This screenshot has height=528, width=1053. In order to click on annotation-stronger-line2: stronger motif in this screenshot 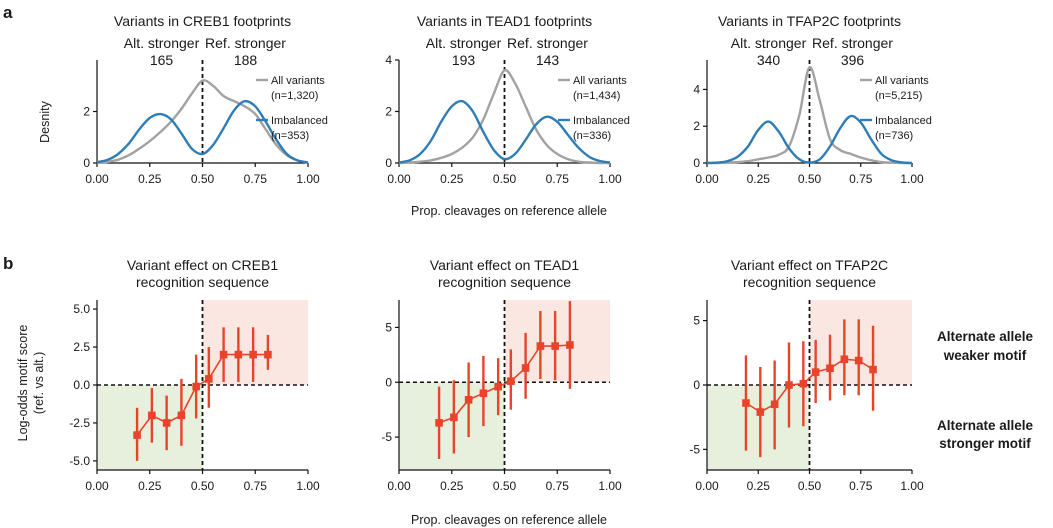, I will do `click(985, 443)`.